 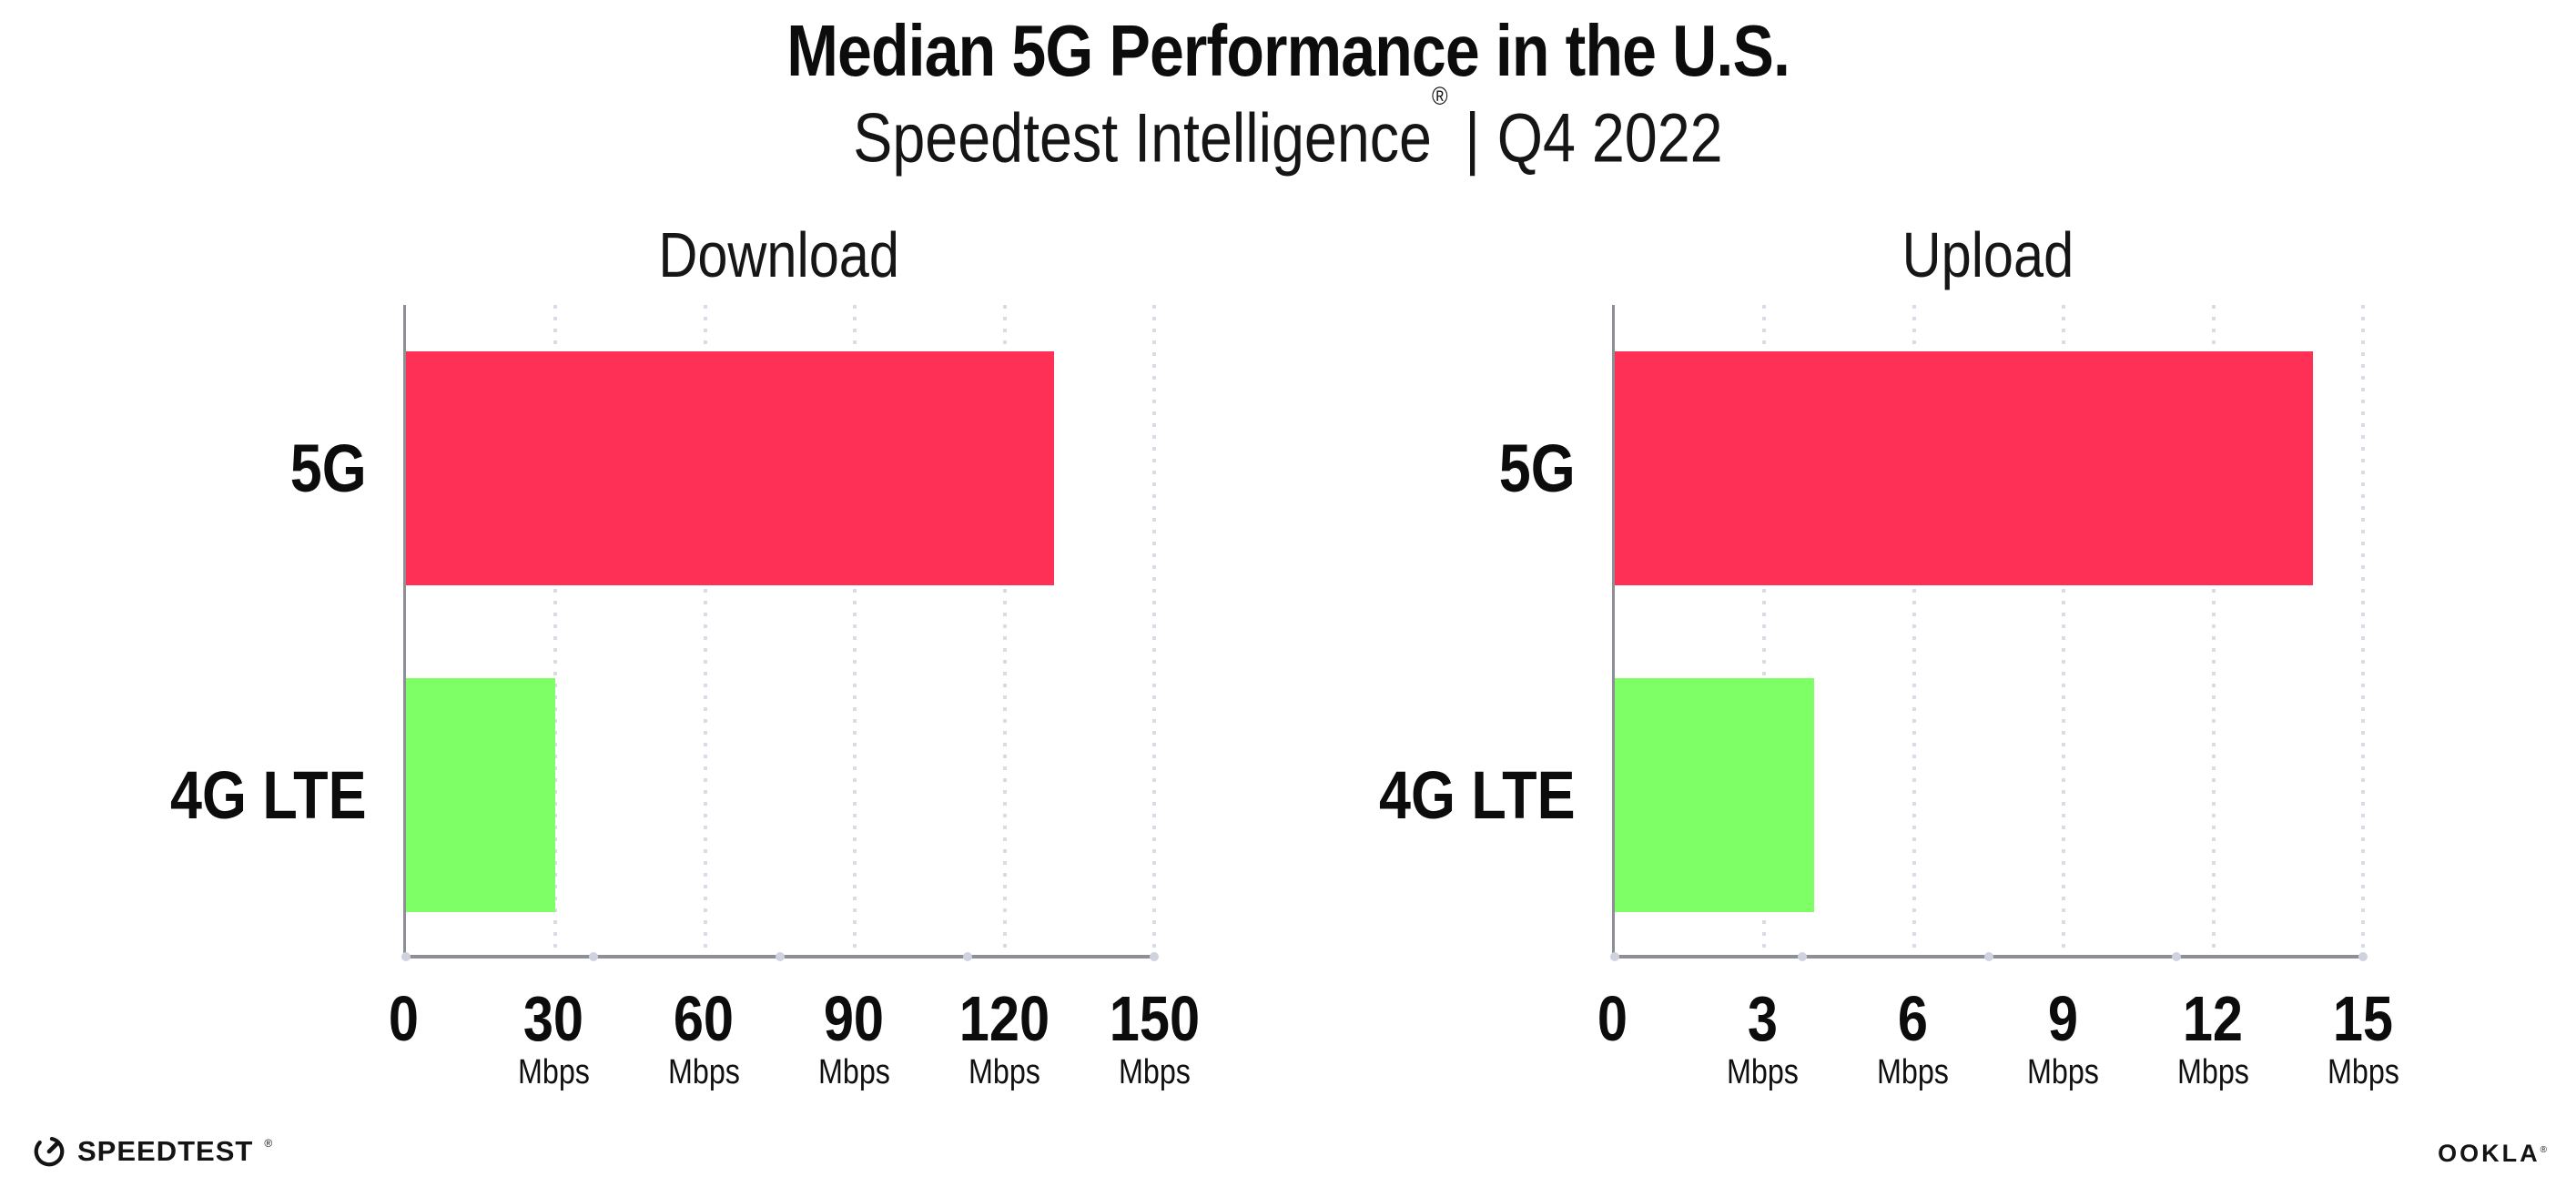 I want to click on x-tick-12: 12 Mbps, so click(x=2212, y=1040).